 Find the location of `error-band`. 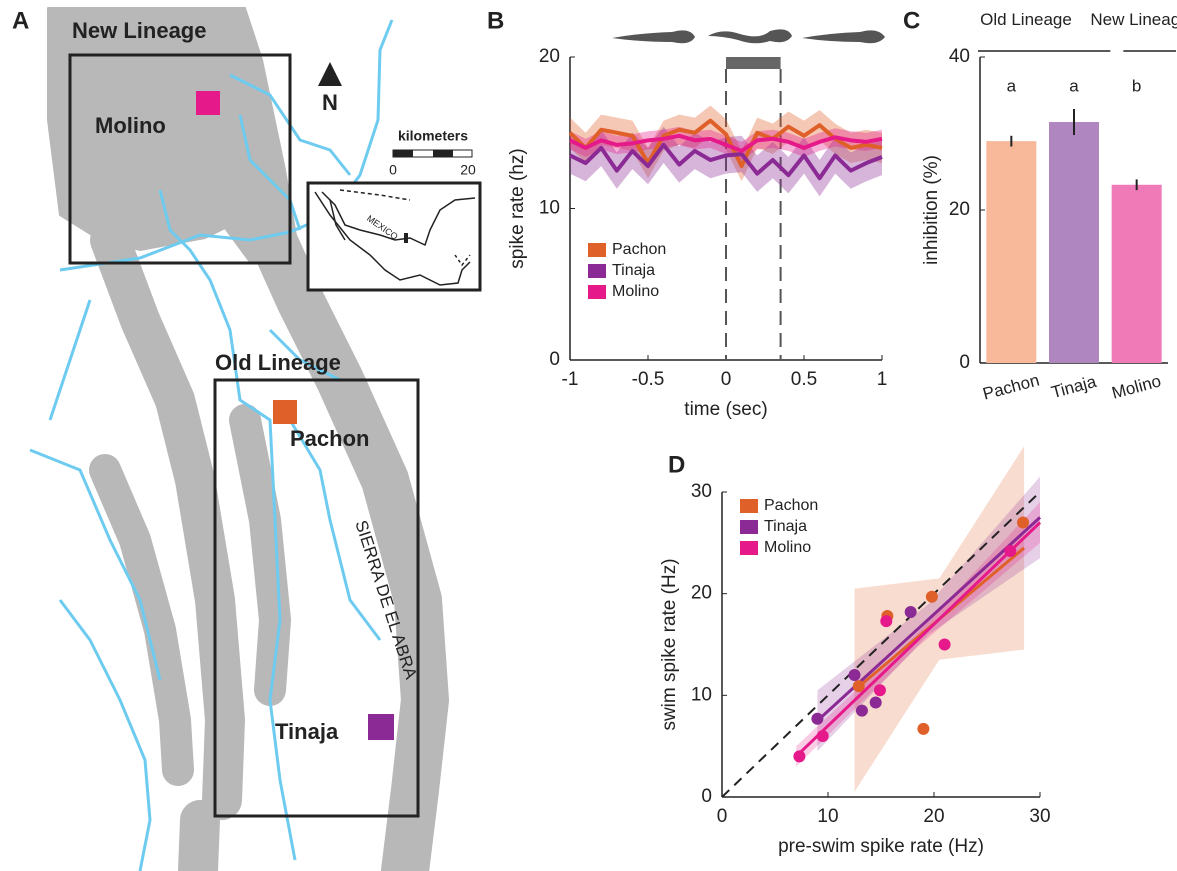

error-band is located at coordinates (726, 161).